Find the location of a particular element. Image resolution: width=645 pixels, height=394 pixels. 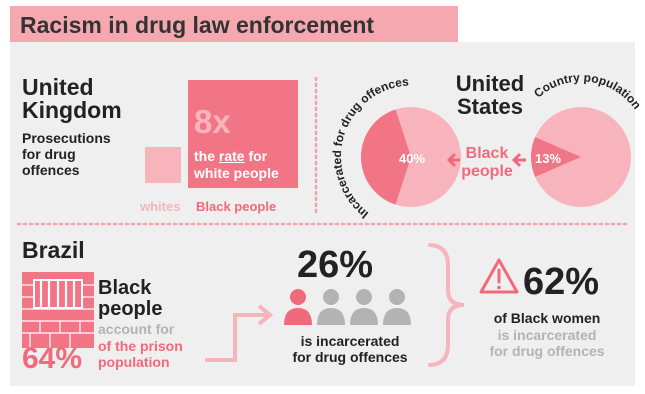

brazil-drug-caption: is incarcerated for drug offences is located at coordinates (350, 349).